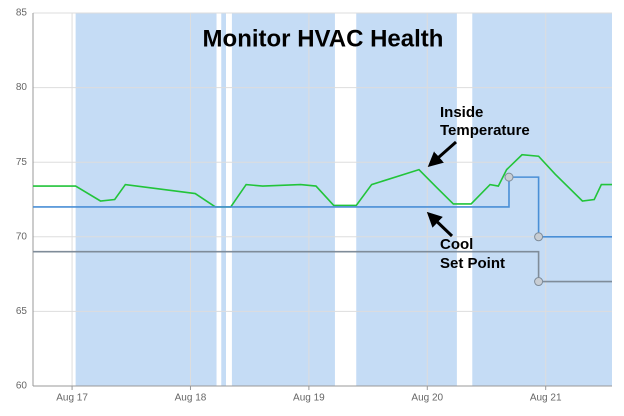 This screenshot has width=624, height=416. Describe the element at coordinates (22, 311) in the screenshot. I see `y-tick-label: 65` at that location.